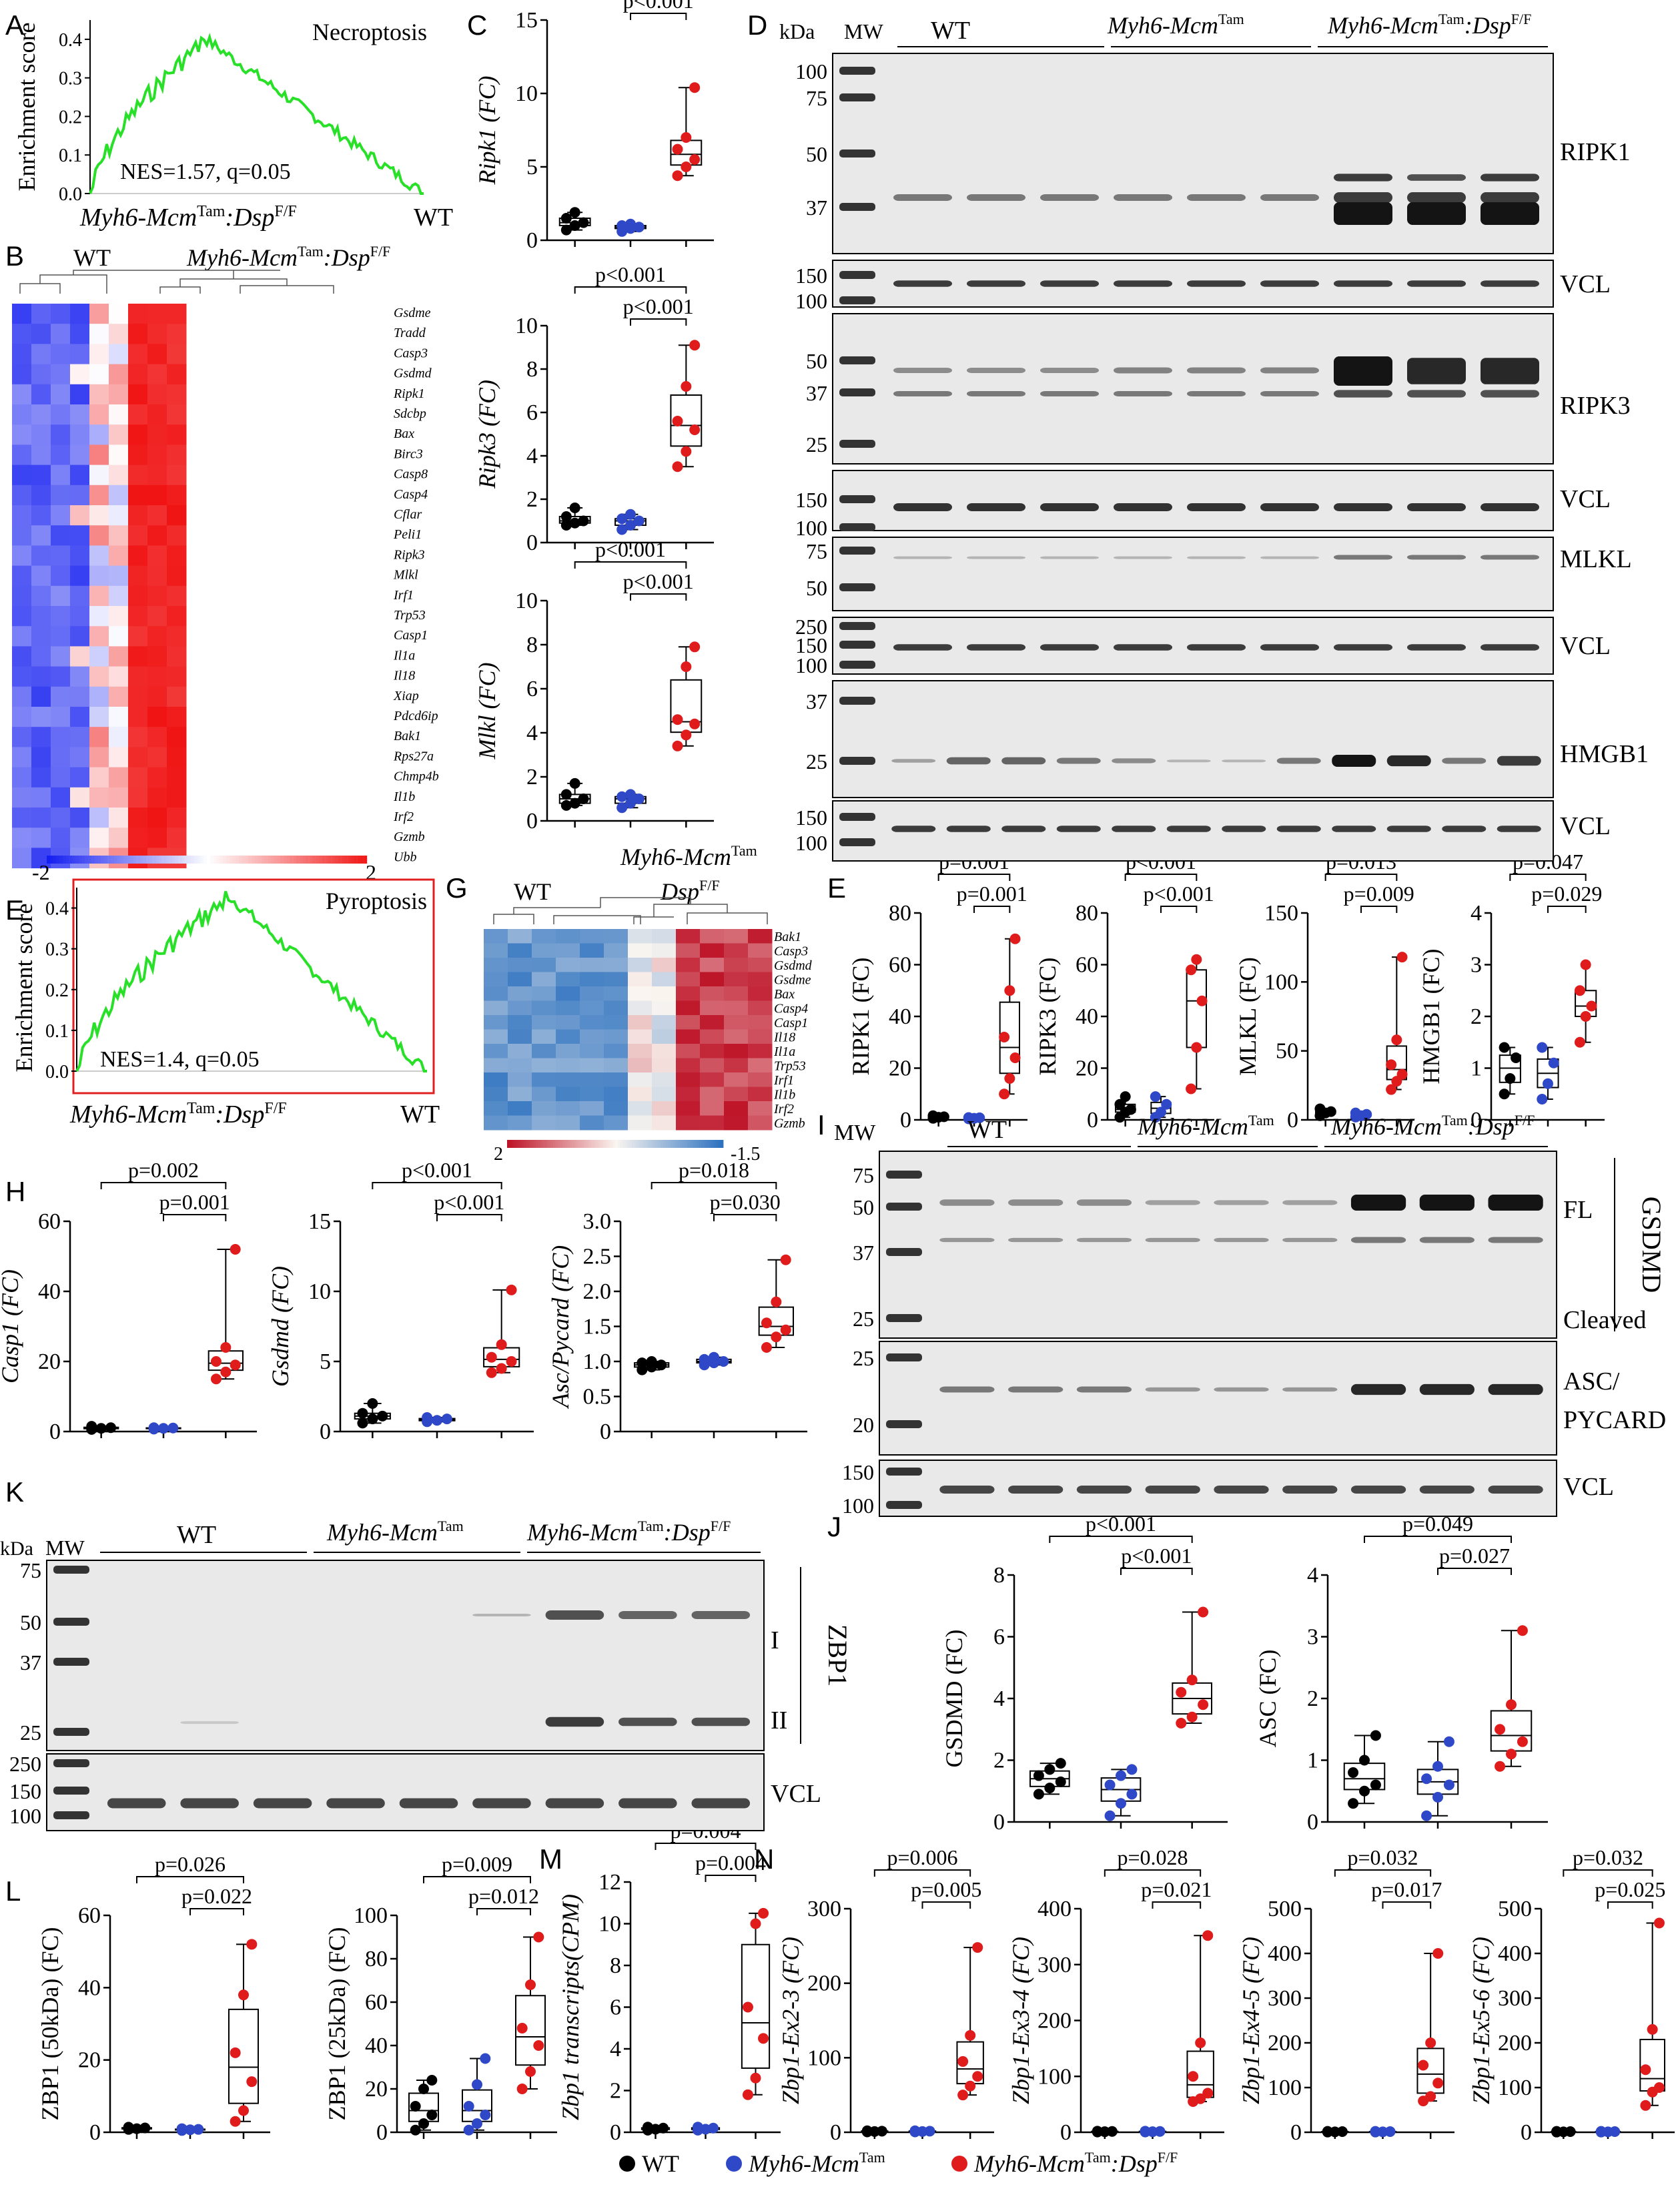 The height and width of the screenshot is (2191, 1680). I want to click on blot-membrane, so click(1218, 1399).